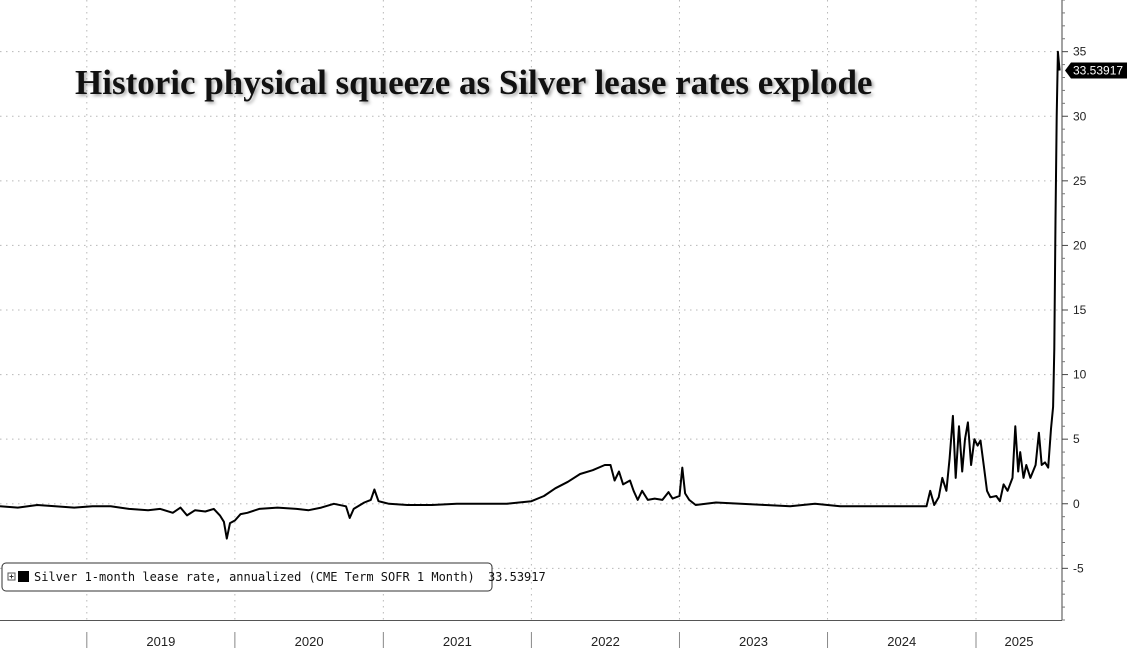  I want to click on last-value-background, so click(1096, 70).